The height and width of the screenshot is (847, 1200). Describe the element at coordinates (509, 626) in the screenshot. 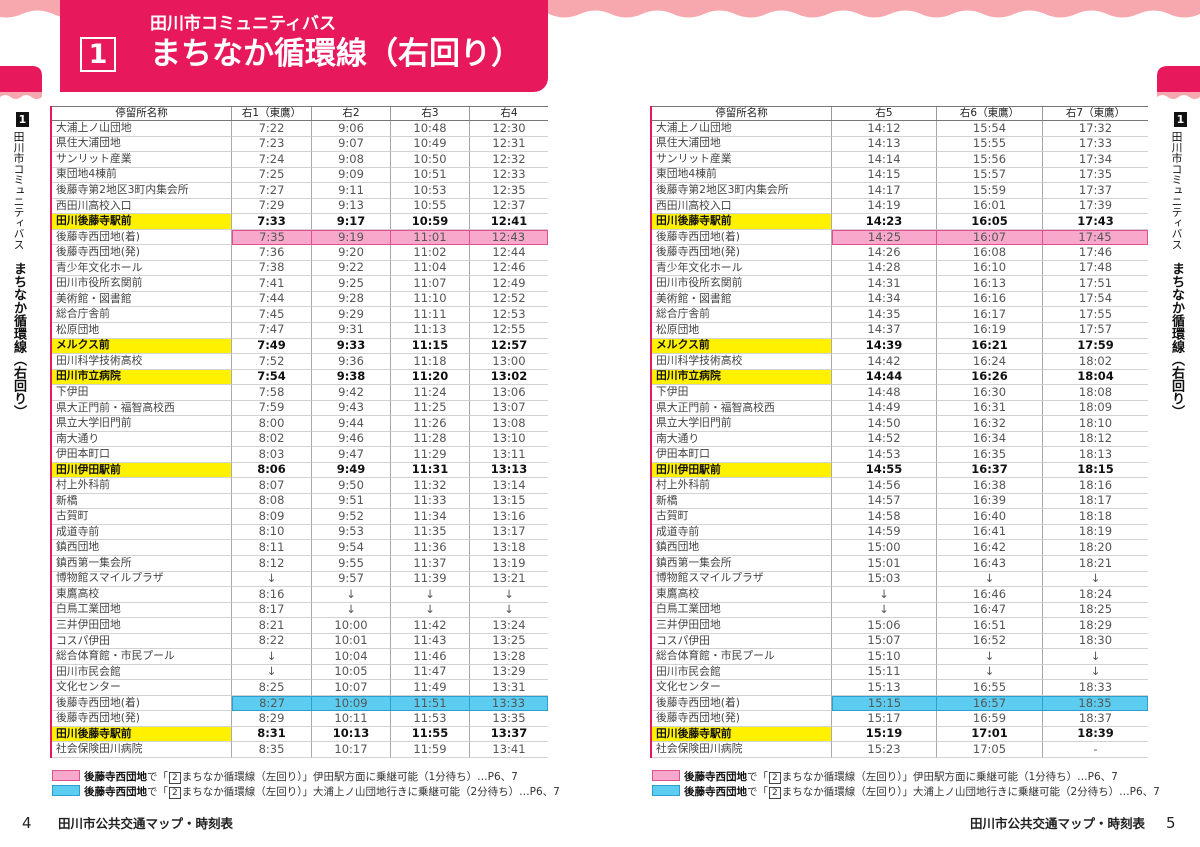

I see `time-cell: 13:24` at that location.